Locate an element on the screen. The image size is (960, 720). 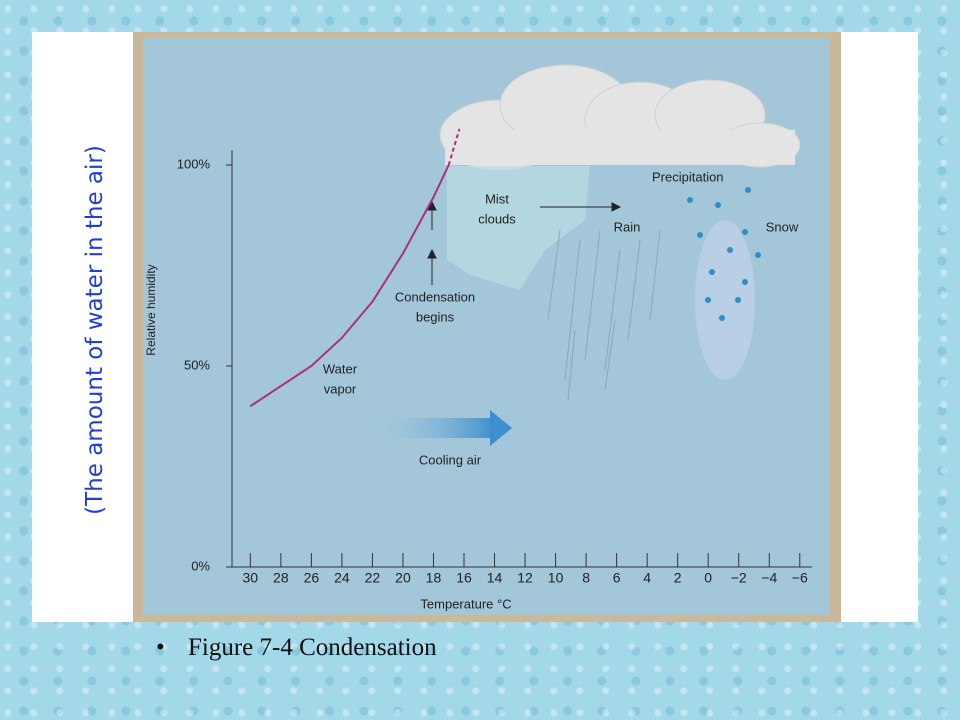
mist is located at coordinates (518, 228).